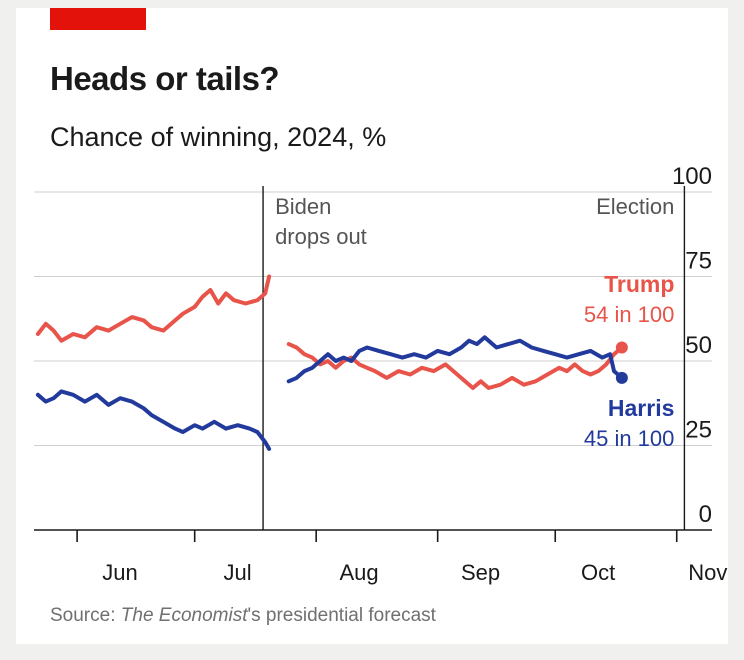 This screenshot has height=660, width=744. Describe the element at coordinates (621, 377) in the screenshot. I see `harris-endpoint-marker` at that location.